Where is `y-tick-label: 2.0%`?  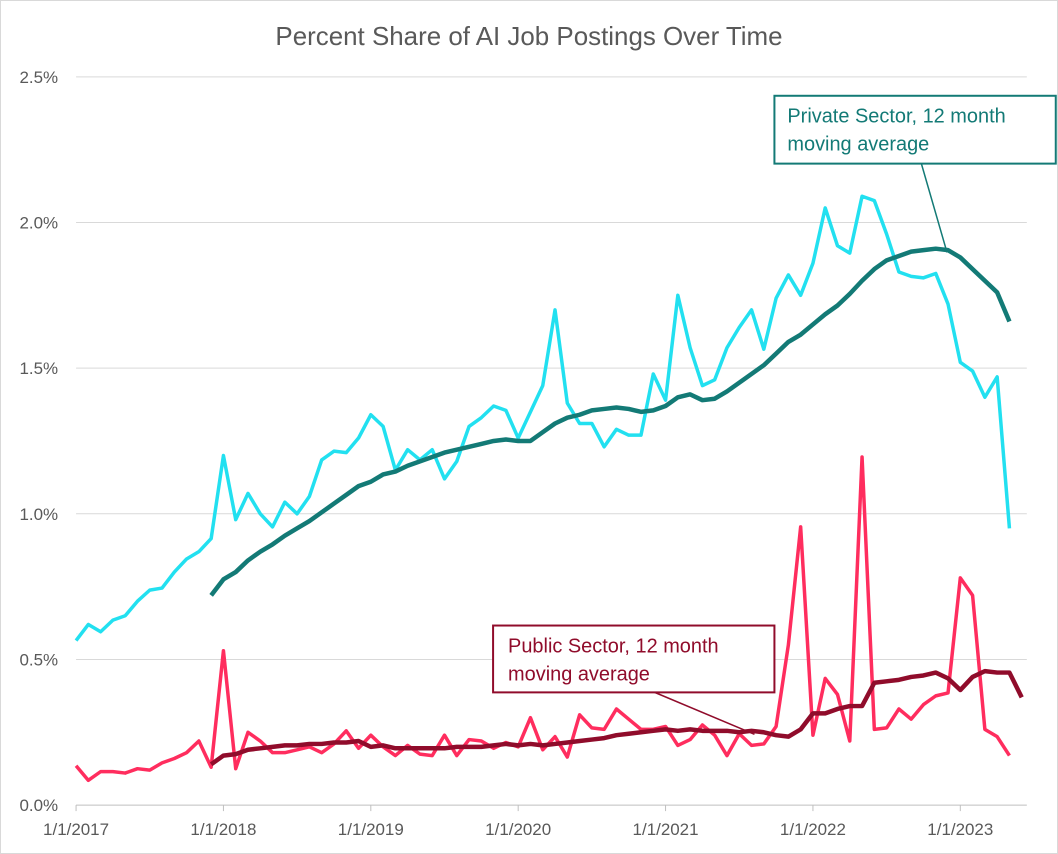 y-tick-label: 2.0% is located at coordinates (38, 222).